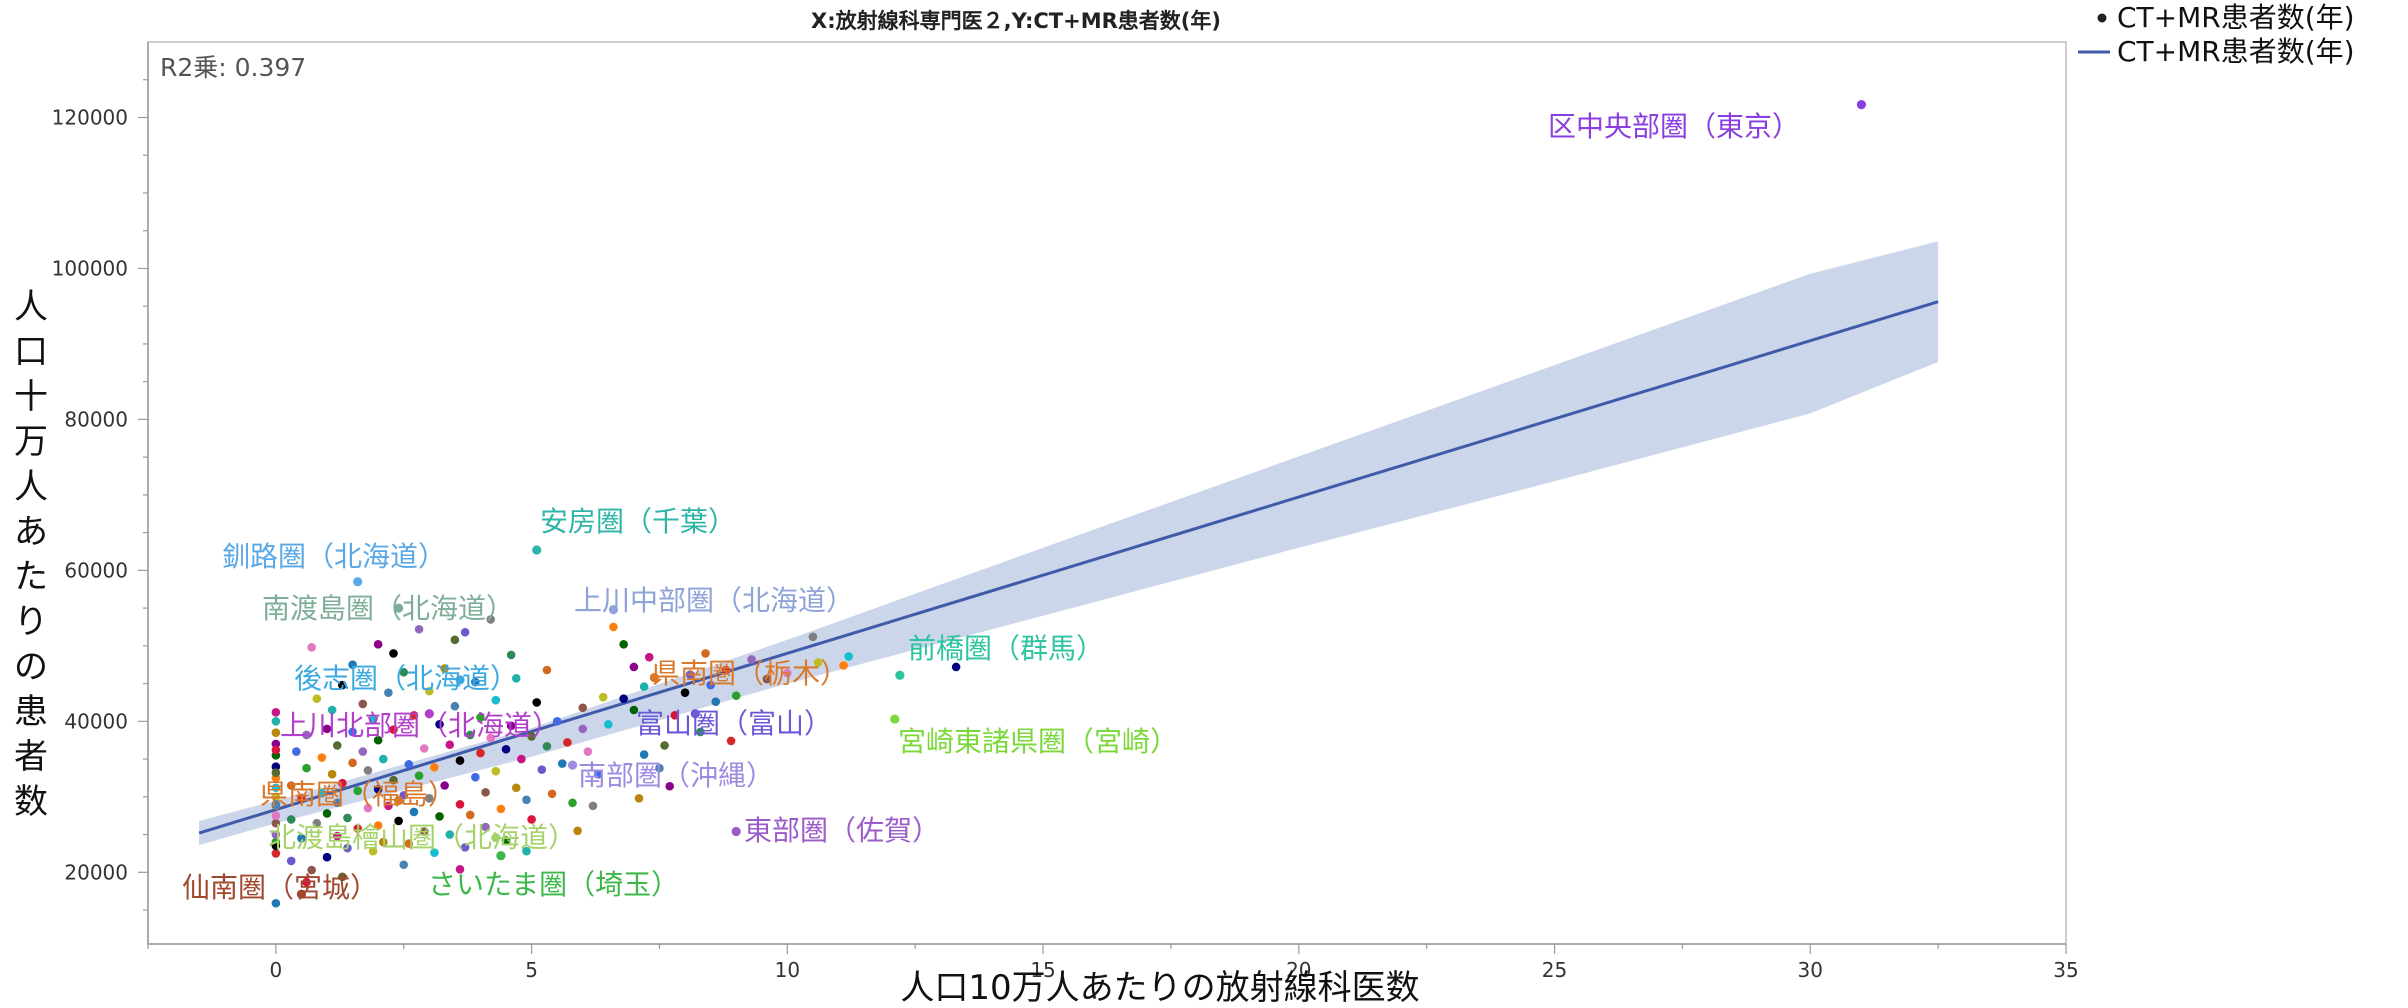  I want to click on point-label: さいたま圏（埼玉）, so click(553, 884).